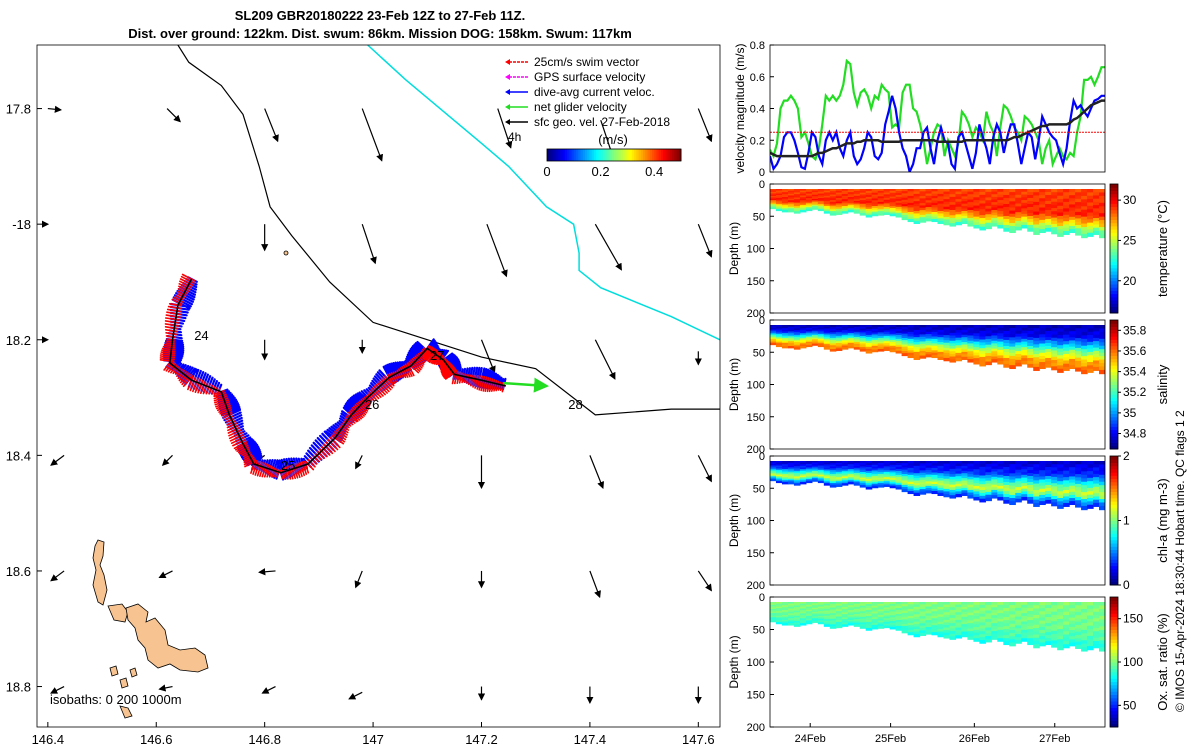 Image resolution: width=1200 pixels, height=750 pixels. I want to click on colorbar-tick-label: 2, so click(1126, 456).